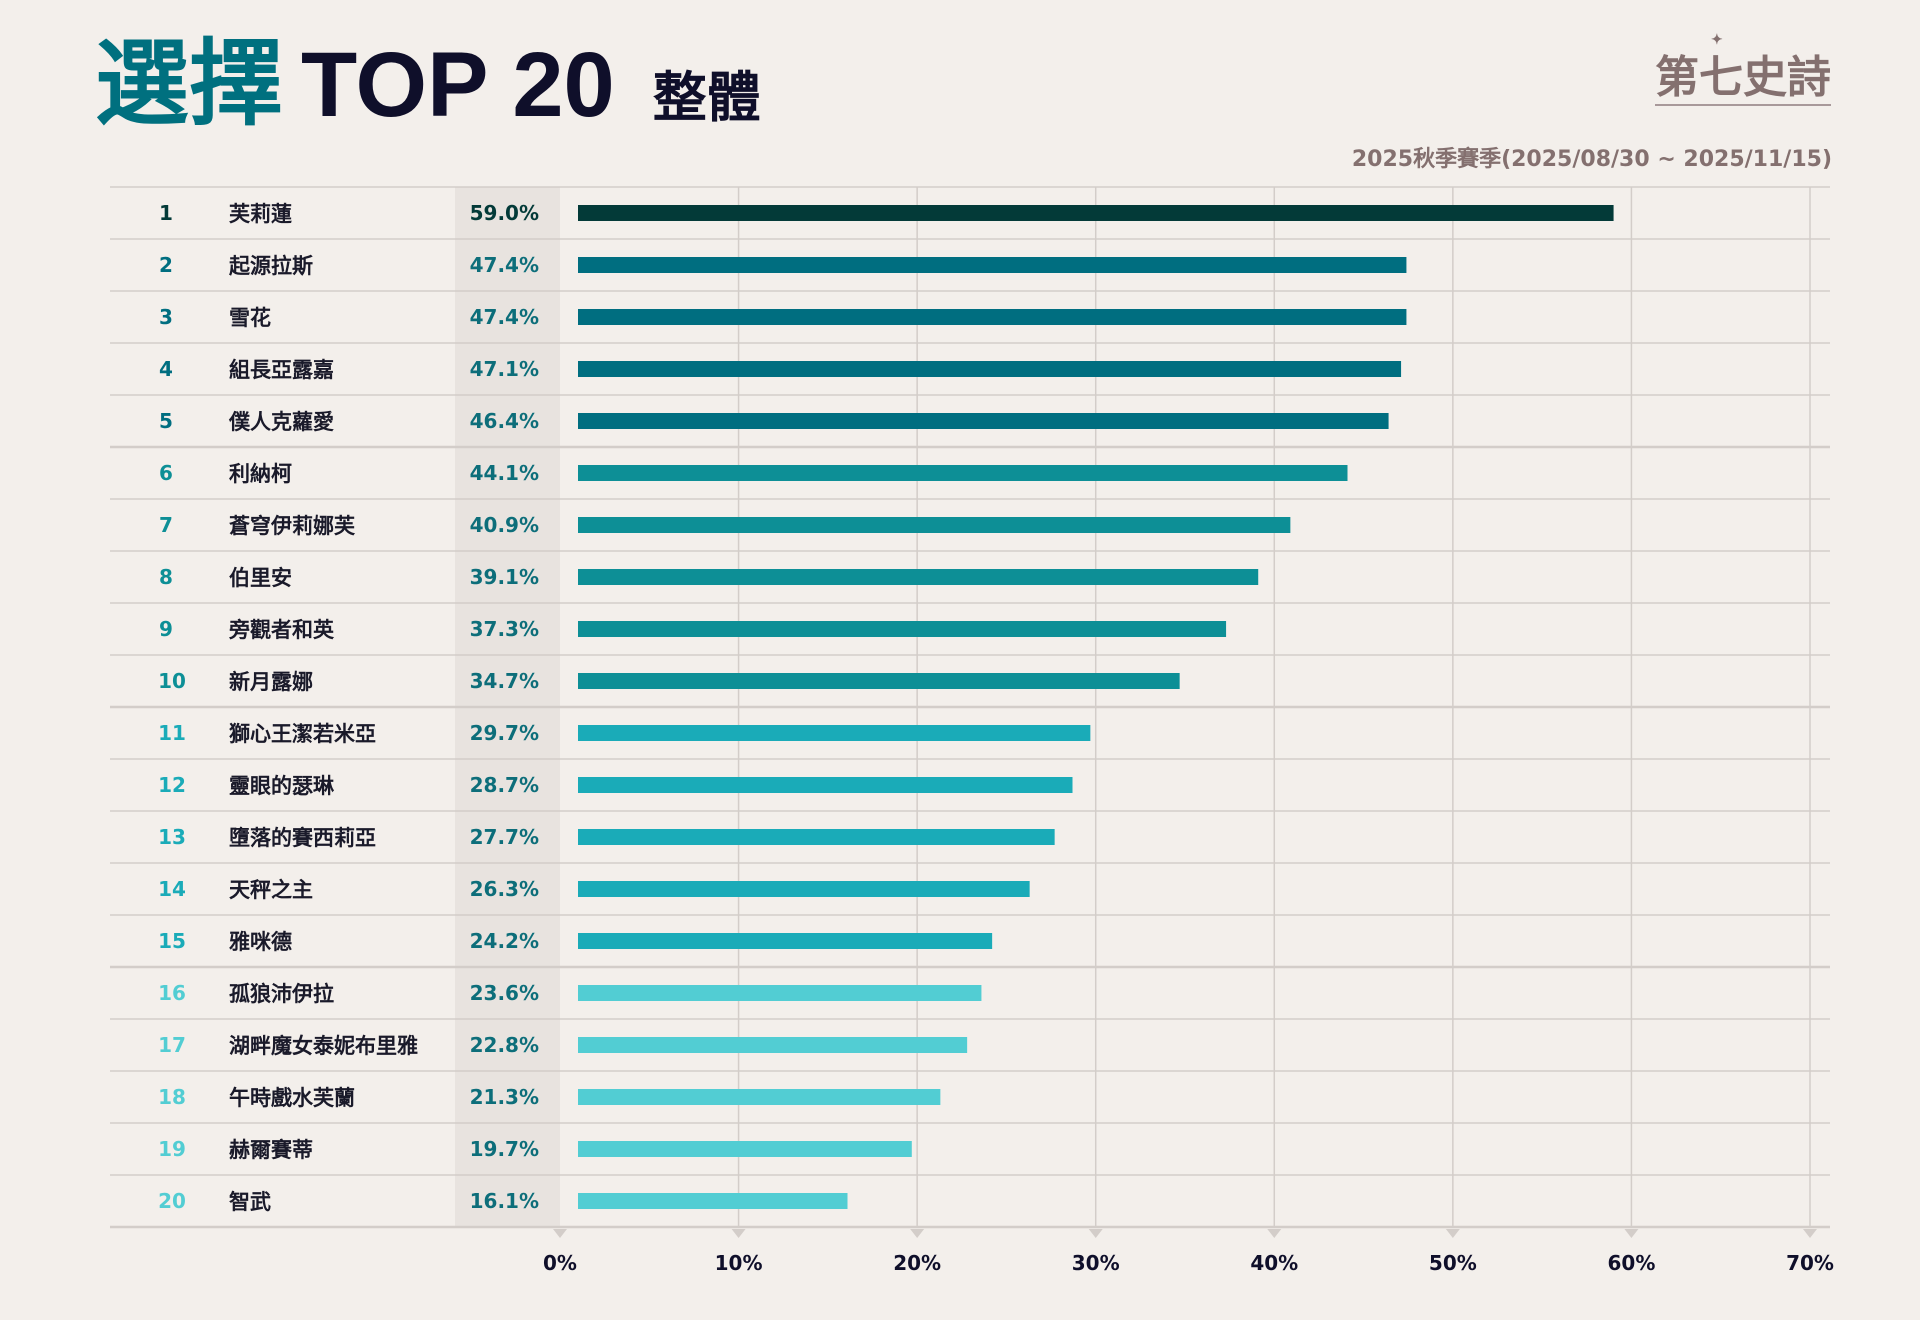 The width and height of the screenshot is (1920, 1320). Describe the element at coordinates (250, 318) in the screenshot. I see `hero-name: 雪花` at that location.